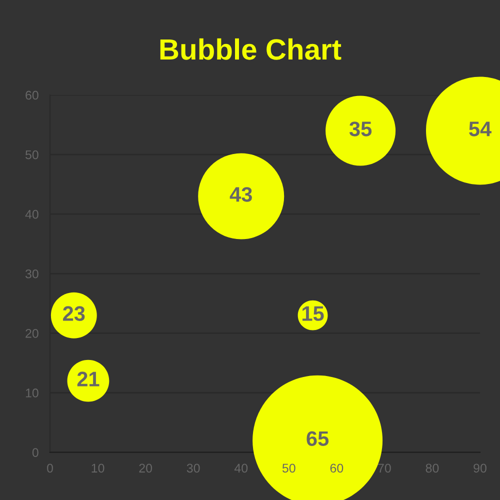 This screenshot has width=500, height=500. Describe the element at coordinates (241, 194) in the screenshot. I see `annotation: 43` at that location.